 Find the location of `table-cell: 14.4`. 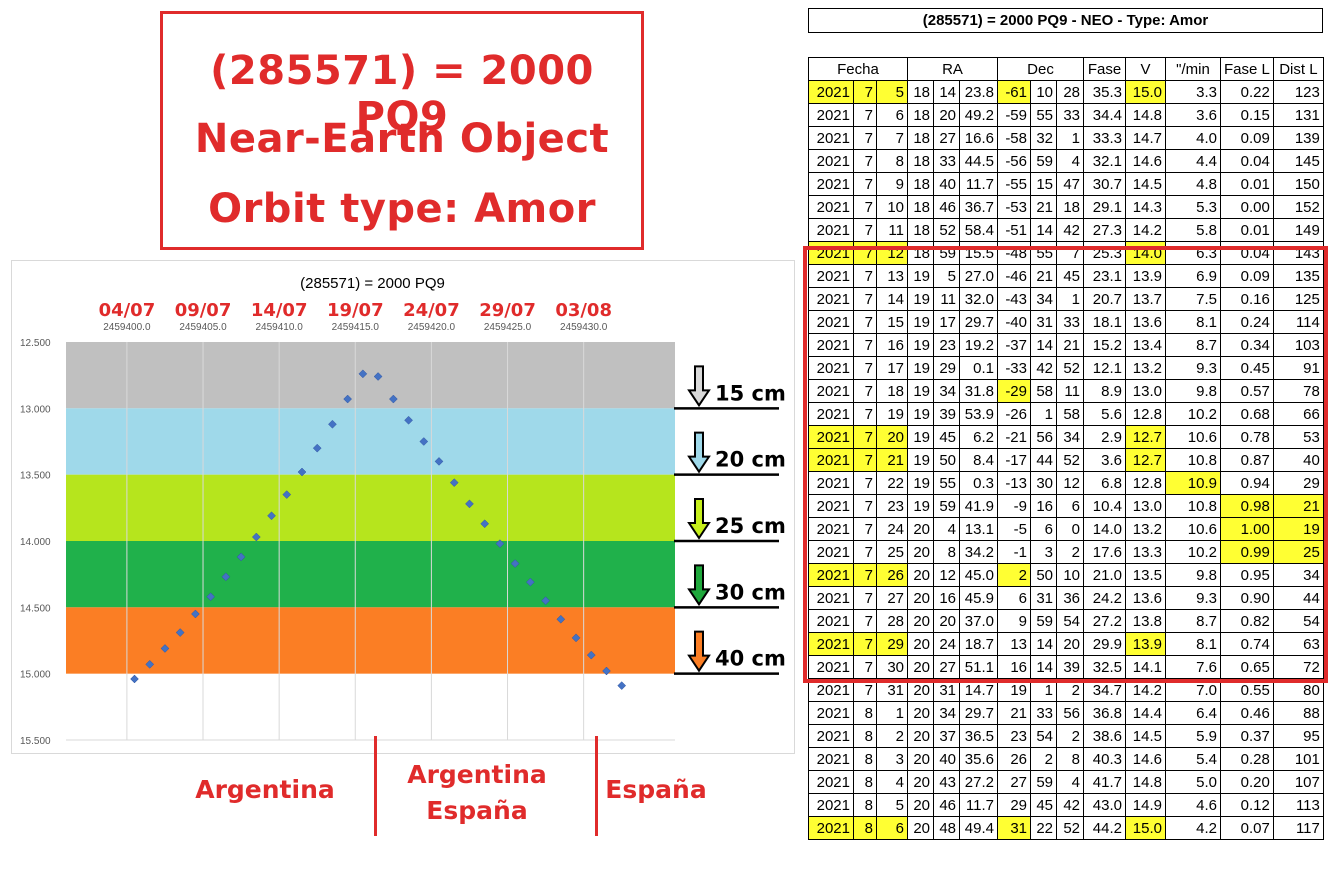

table-cell: 14.4 is located at coordinates (1145, 713).